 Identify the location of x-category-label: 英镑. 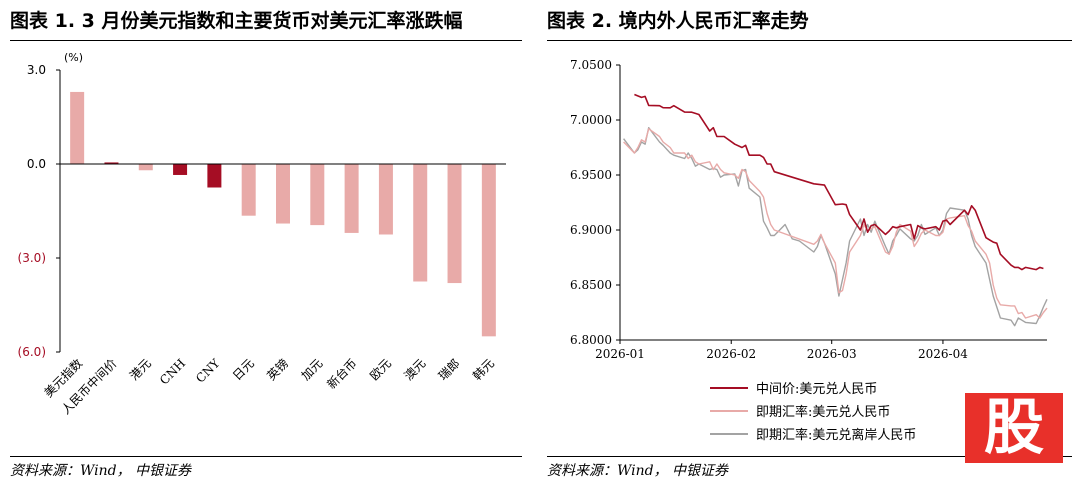
(278, 370).